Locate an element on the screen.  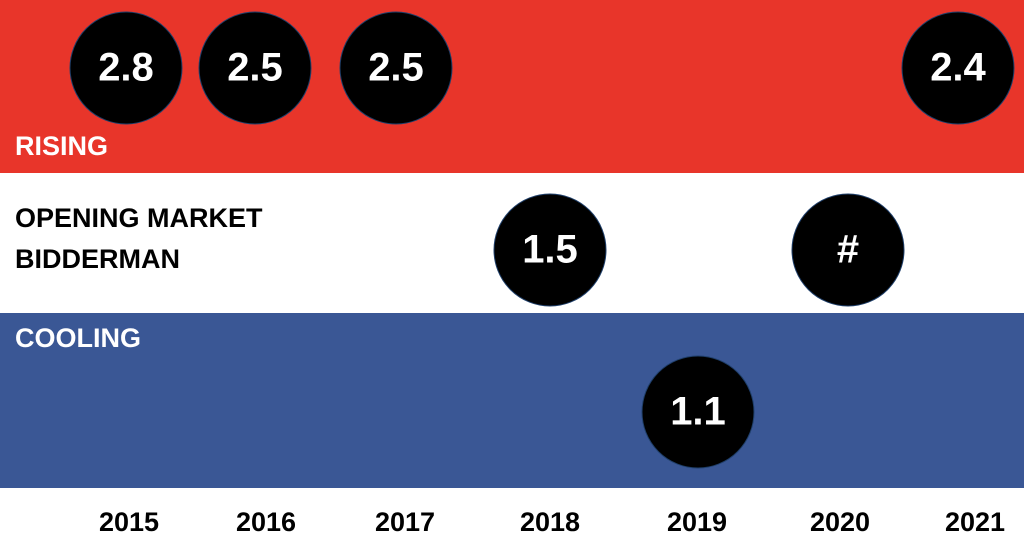
band-label: COOLING is located at coordinates (78, 338).